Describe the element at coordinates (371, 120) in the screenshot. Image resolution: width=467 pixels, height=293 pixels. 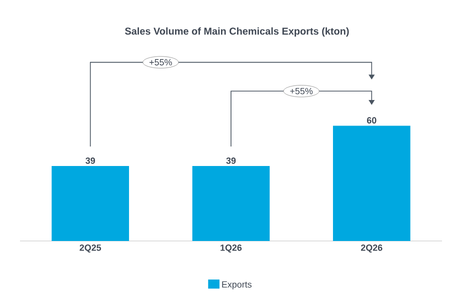
I see `data-label: 60` at that location.